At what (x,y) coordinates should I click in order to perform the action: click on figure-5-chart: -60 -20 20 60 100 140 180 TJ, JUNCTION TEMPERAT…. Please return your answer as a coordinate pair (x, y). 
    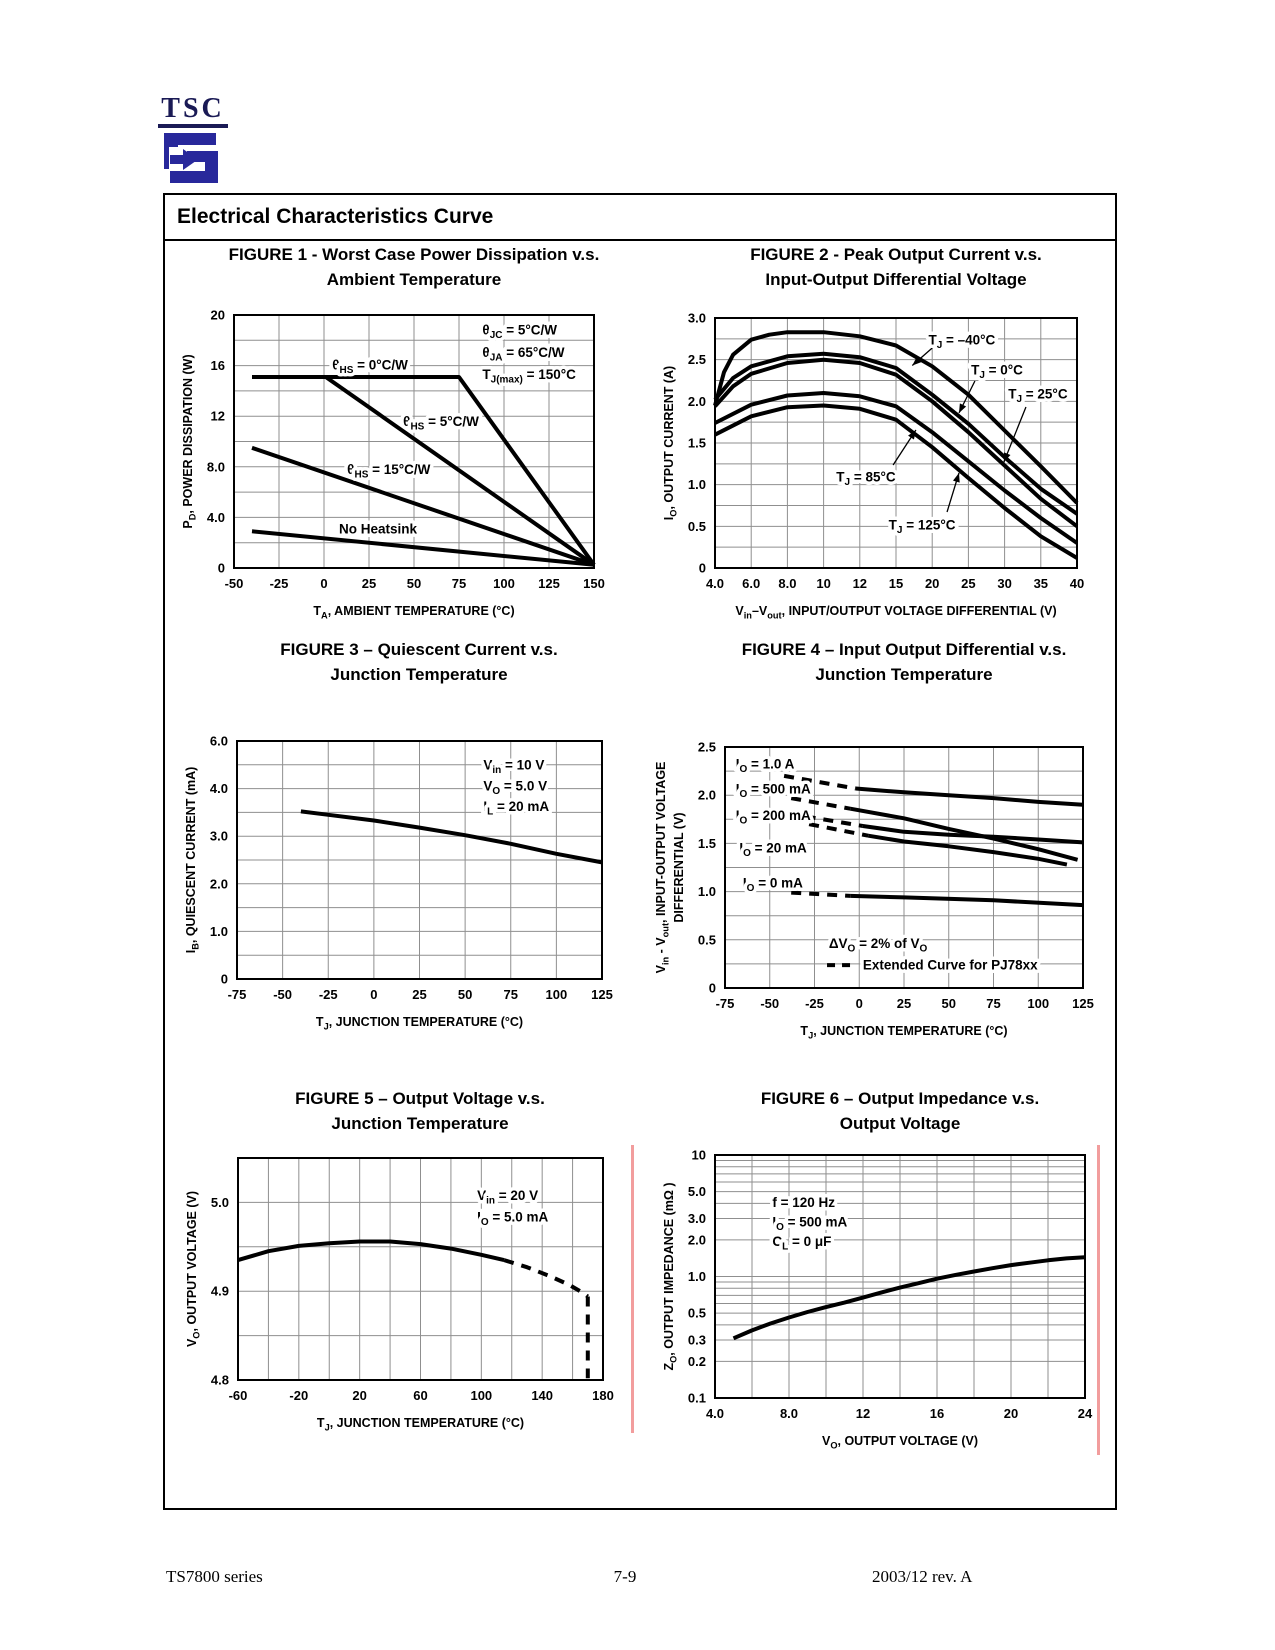
    Looking at the image, I should click on (399, 1295).